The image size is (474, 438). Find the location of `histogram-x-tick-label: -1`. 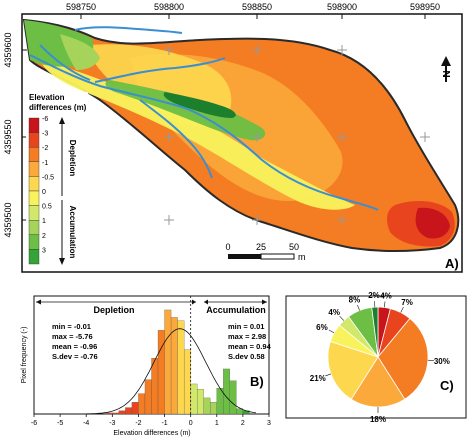

histogram-x-tick-label: -1 is located at coordinates (164, 423).